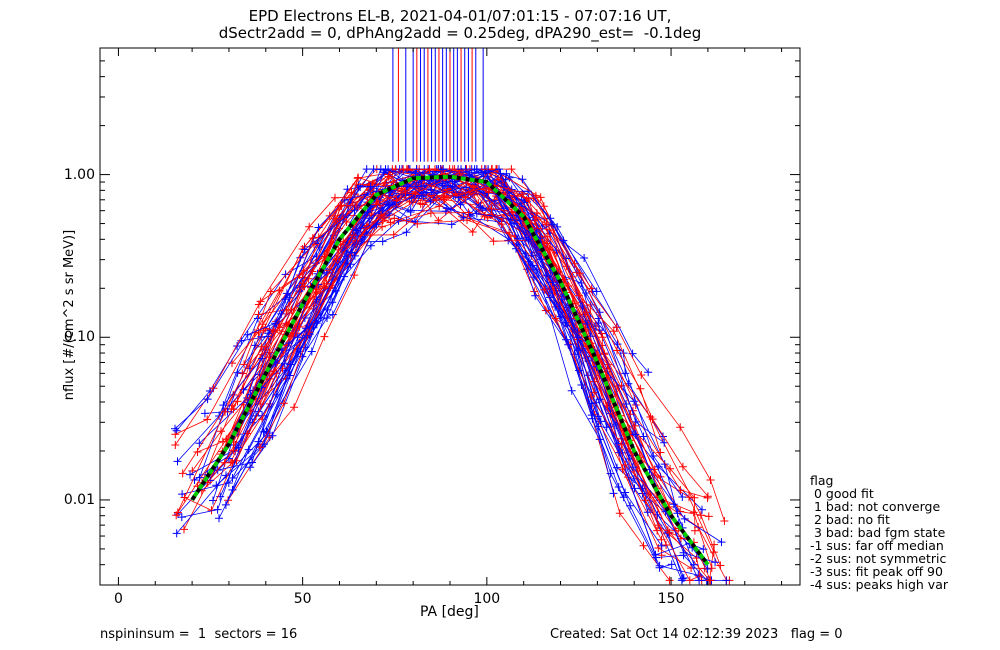  What do you see at coordinates (449, 612) in the screenshot?
I see `x-axis-label: PA [deg]` at bounding box center [449, 612].